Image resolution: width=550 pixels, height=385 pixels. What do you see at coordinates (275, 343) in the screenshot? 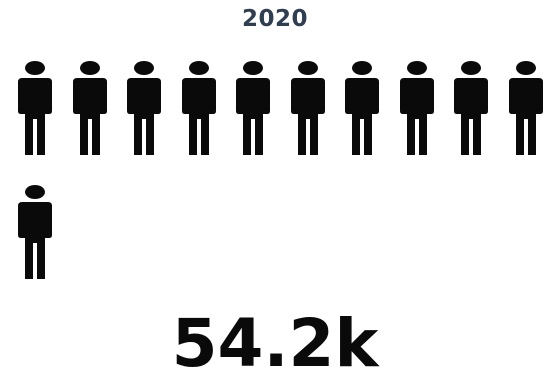
I see `total-value: 54.2k` at bounding box center [275, 343].